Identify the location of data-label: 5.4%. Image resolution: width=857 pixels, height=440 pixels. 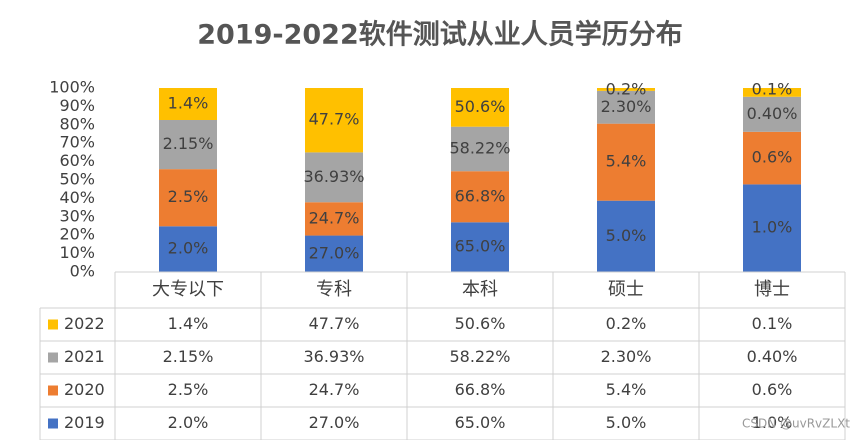
(626, 161).